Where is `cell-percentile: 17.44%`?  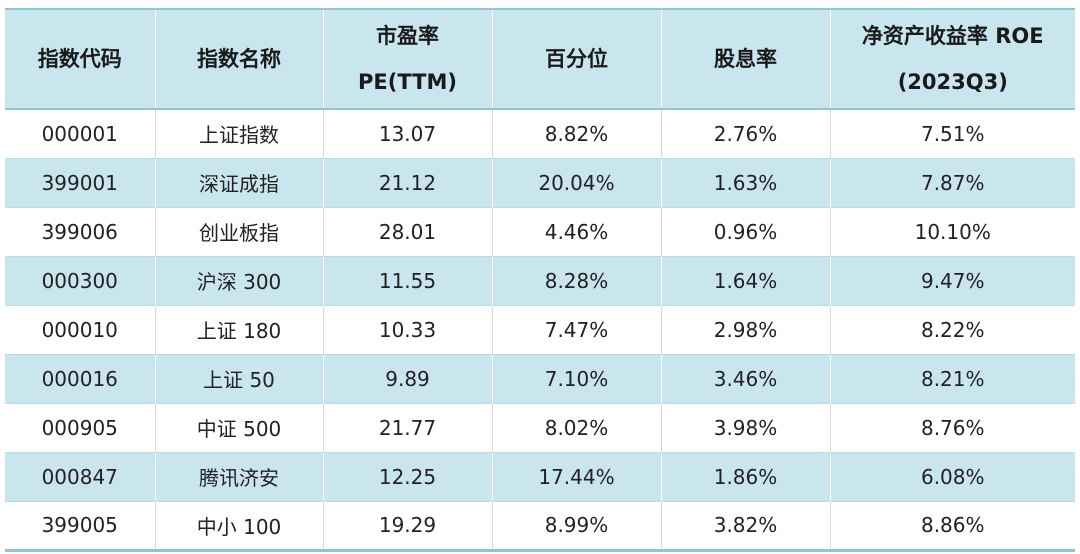
cell-percentile: 17.44% is located at coordinates (576, 476).